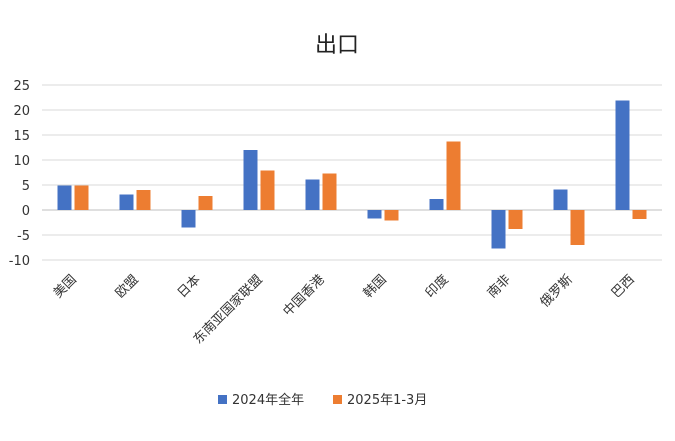  Describe the element at coordinates (189, 286) in the screenshot. I see `x-tick-label: 日本` at that location.